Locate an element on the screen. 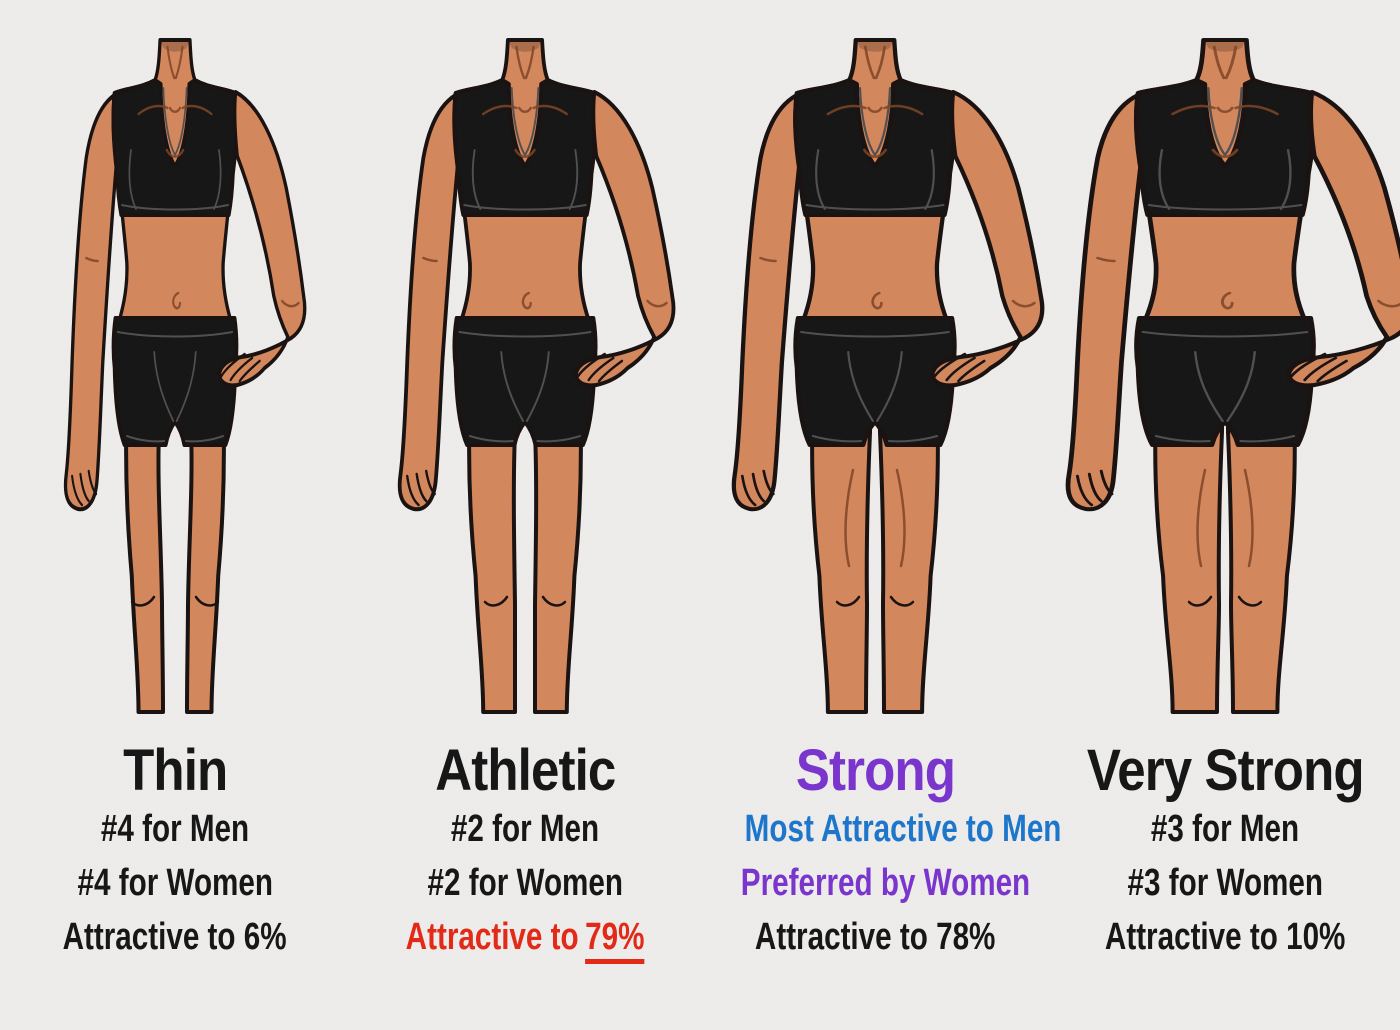 The image size is (1400, 1030). category-title: Strong is located at coordinates (875, 770).